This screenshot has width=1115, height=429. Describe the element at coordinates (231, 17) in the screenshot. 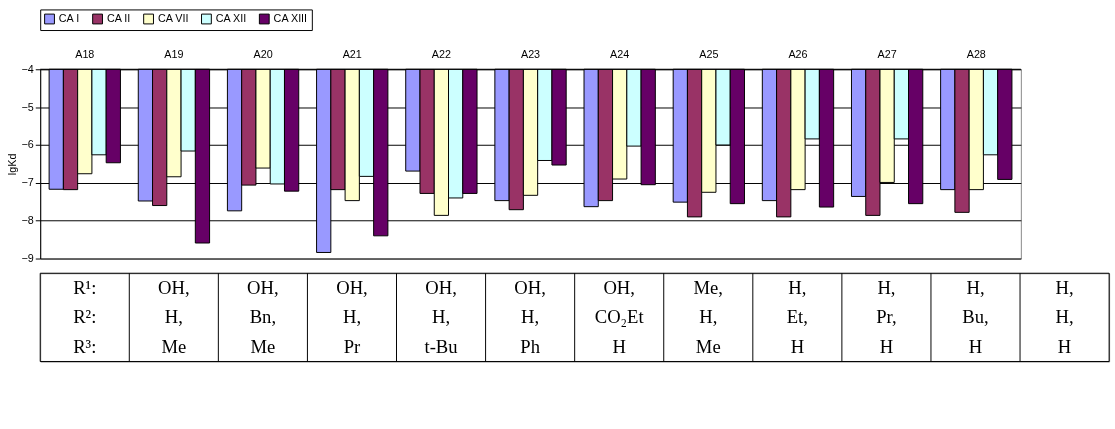

I see `legend-label: CA XII` at that location.